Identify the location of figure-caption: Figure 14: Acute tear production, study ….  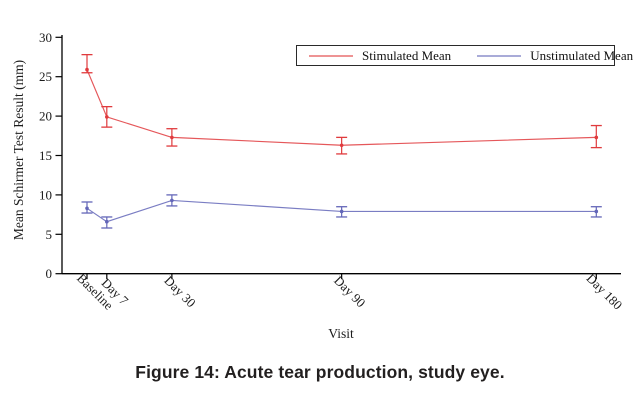
(320, 372).